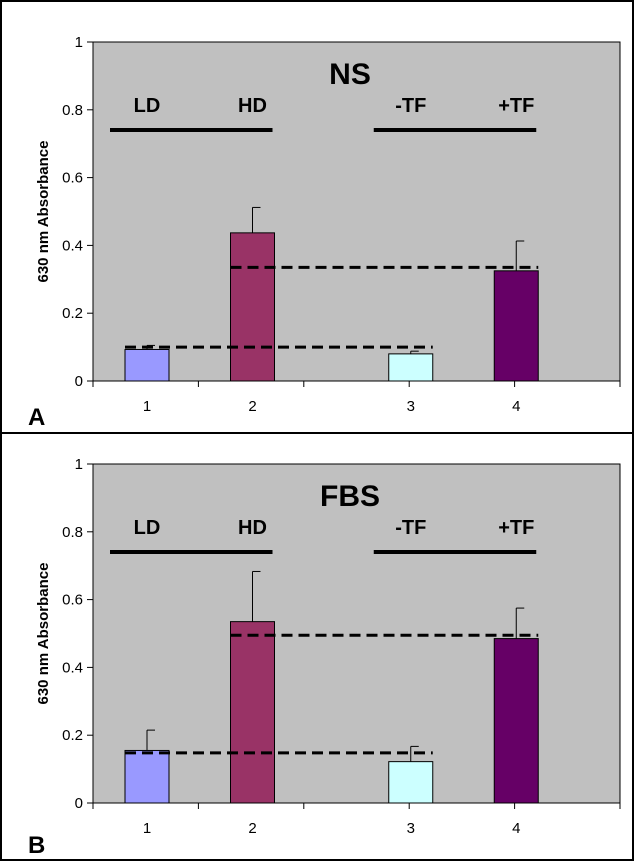 The height and width of the screenshot is (861, 634). What do you see at coordinates (350, 74) in the screenshot?
I see `chart-title: NS` at bounding box center [350, 74].